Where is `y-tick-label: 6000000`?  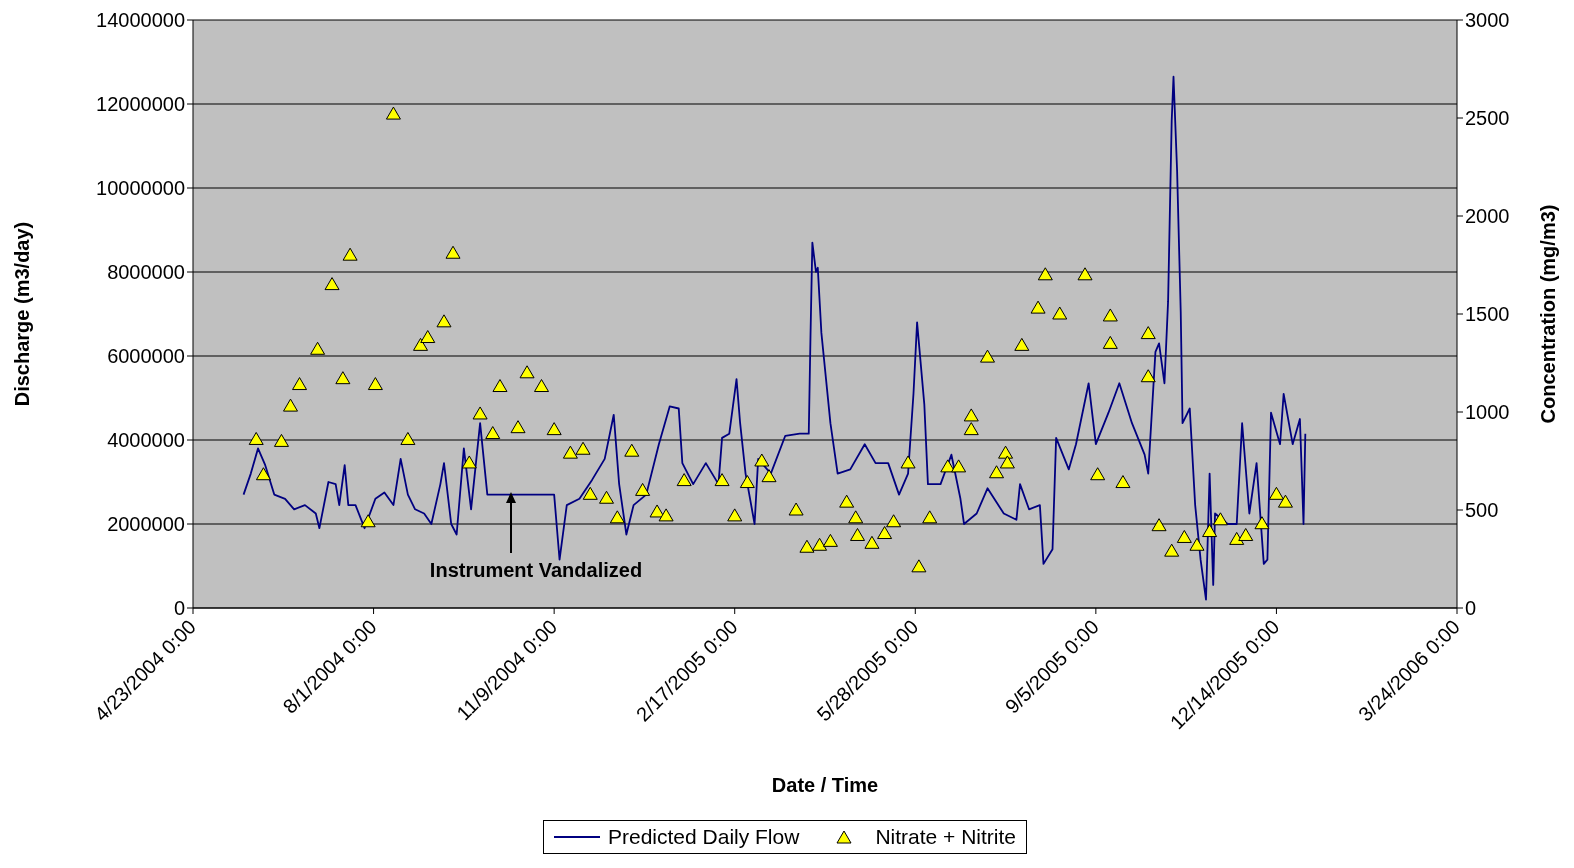
y-tick-label: 6000000 is located at coordinates (146, 356).